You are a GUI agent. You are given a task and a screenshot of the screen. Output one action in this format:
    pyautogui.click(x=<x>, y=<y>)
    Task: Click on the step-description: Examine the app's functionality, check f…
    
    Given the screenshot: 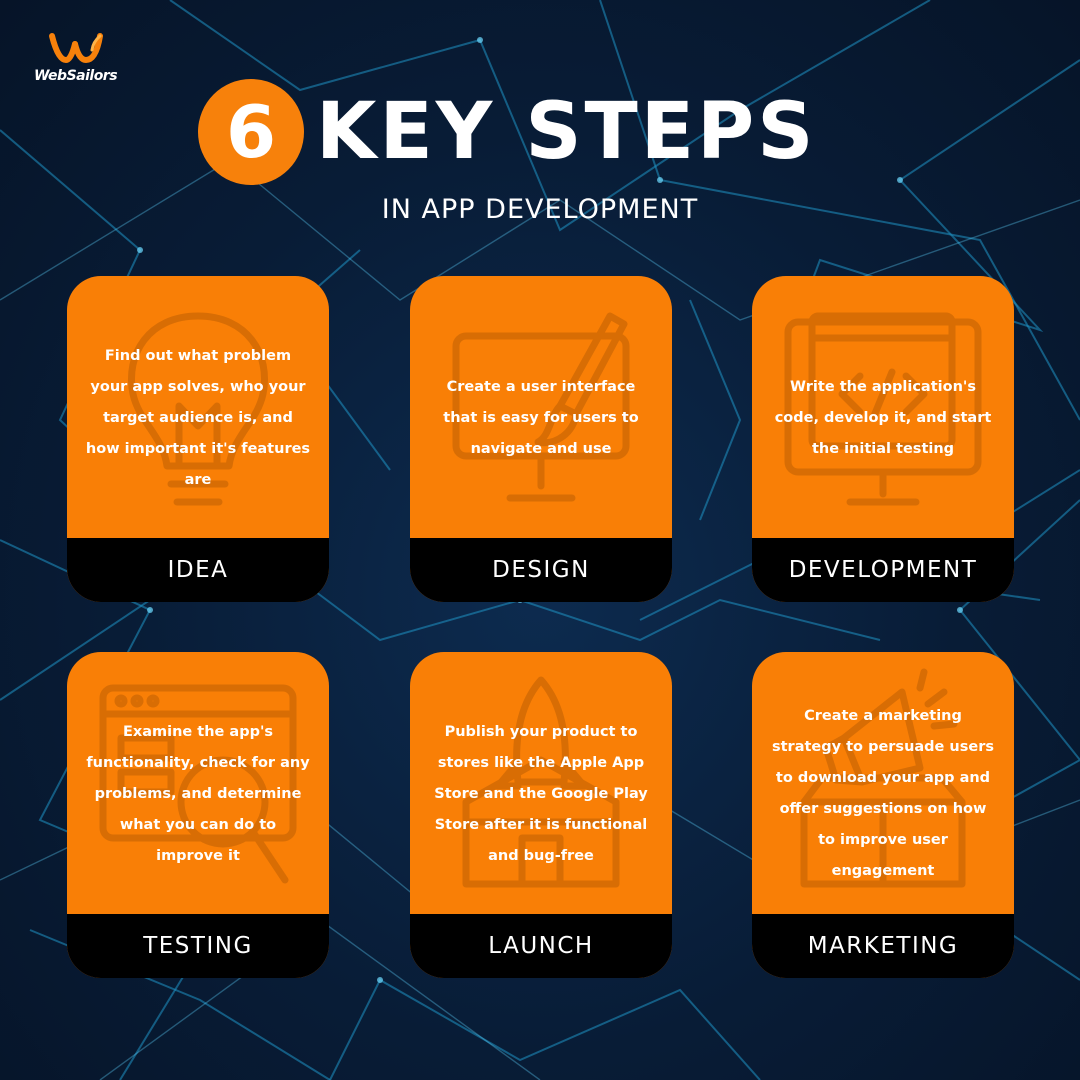 What is the action you would take?
    pyautogui.click(x=198, y=793)
    